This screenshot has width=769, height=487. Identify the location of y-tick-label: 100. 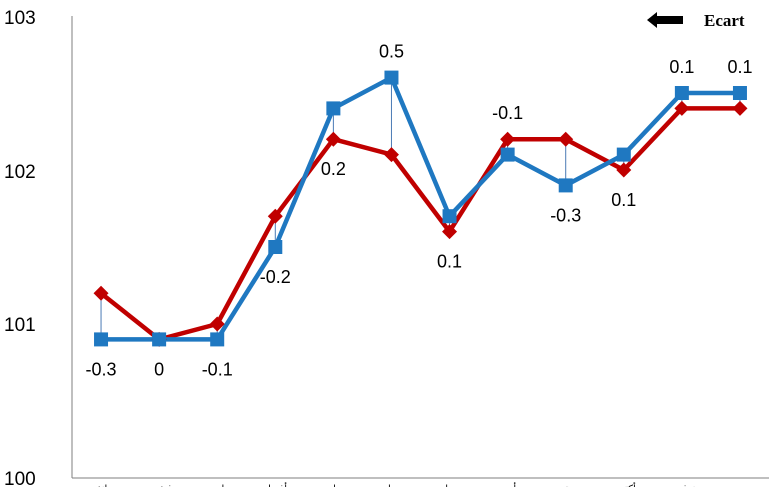
(20, 478).